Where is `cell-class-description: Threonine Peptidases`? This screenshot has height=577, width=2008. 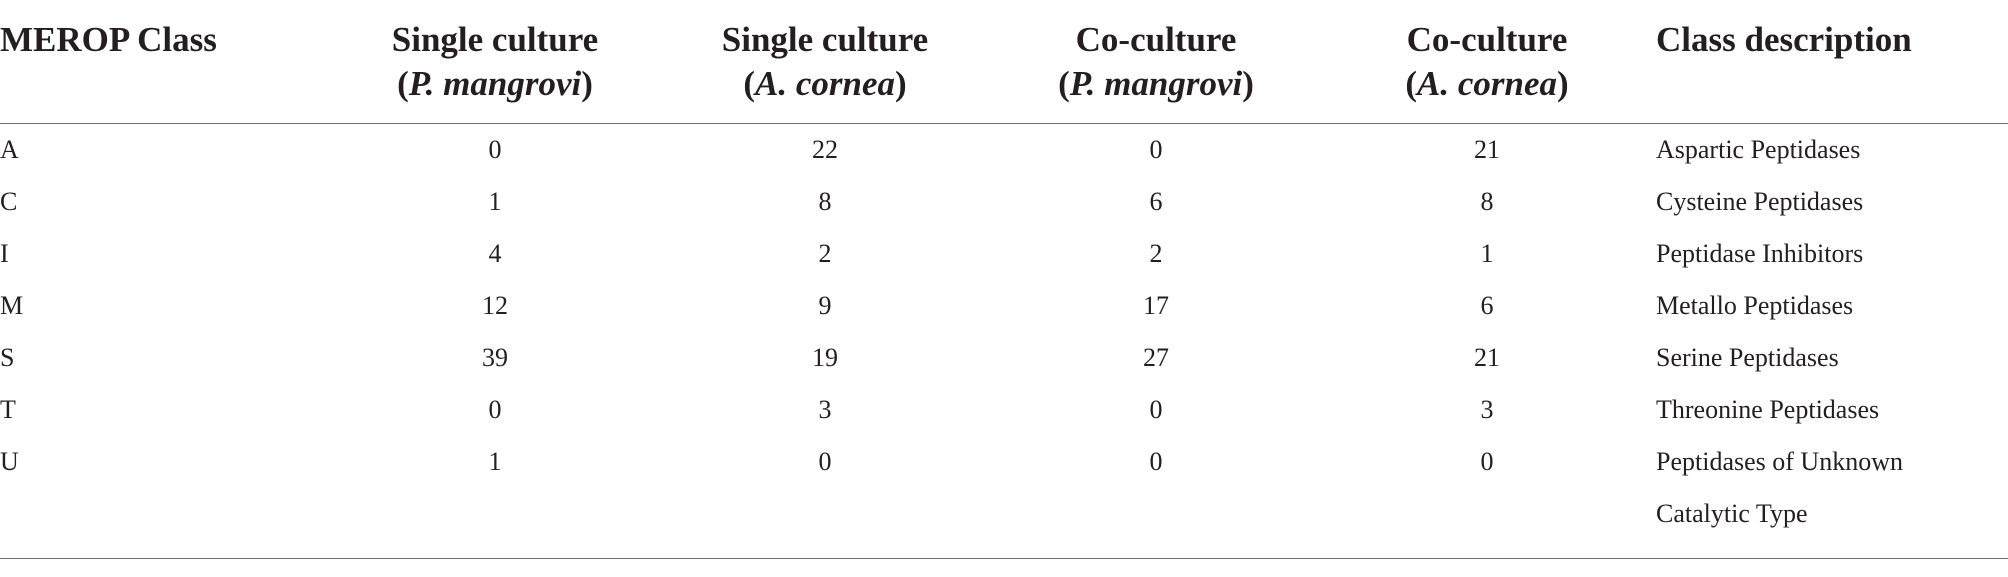
cell-class-description: Threonine Peptidases is located at coordinates (1826, 410).